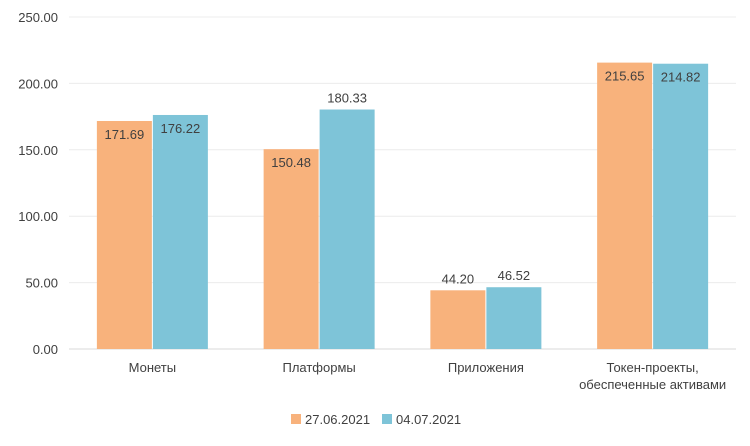  I want to click on x-category-label: Приложения, so click(486, 367).